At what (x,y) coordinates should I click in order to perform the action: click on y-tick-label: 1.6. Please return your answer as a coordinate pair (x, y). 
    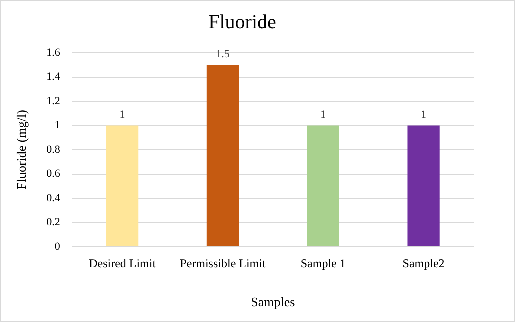
    Looking at the image, I should click on (53, 52).